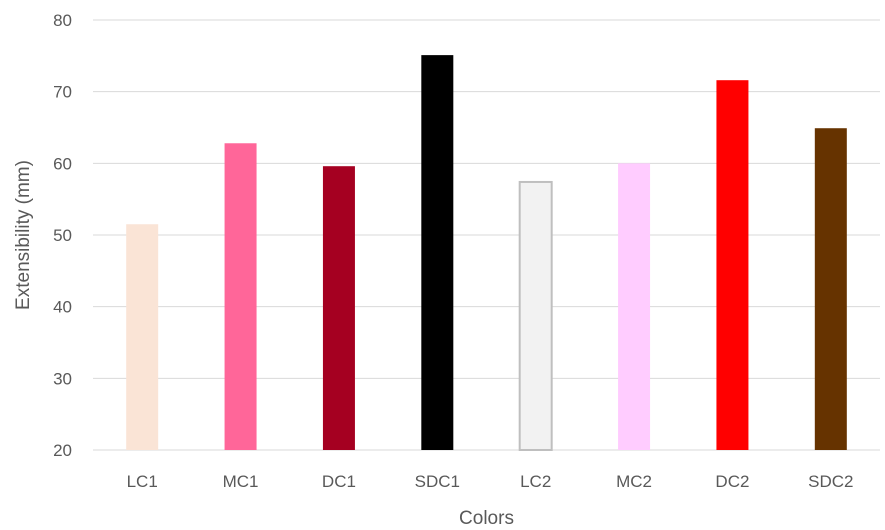 The width and height of the screenshot is (885, 530). I want to click on bar-dc1, so click(338, 308).